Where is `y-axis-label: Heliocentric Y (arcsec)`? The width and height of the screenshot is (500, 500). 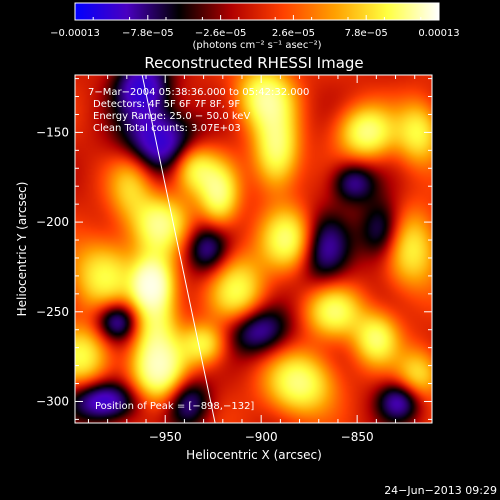
y-axis-label: Heliocentric Y (arcsec) is located at coordinates (22, 249).